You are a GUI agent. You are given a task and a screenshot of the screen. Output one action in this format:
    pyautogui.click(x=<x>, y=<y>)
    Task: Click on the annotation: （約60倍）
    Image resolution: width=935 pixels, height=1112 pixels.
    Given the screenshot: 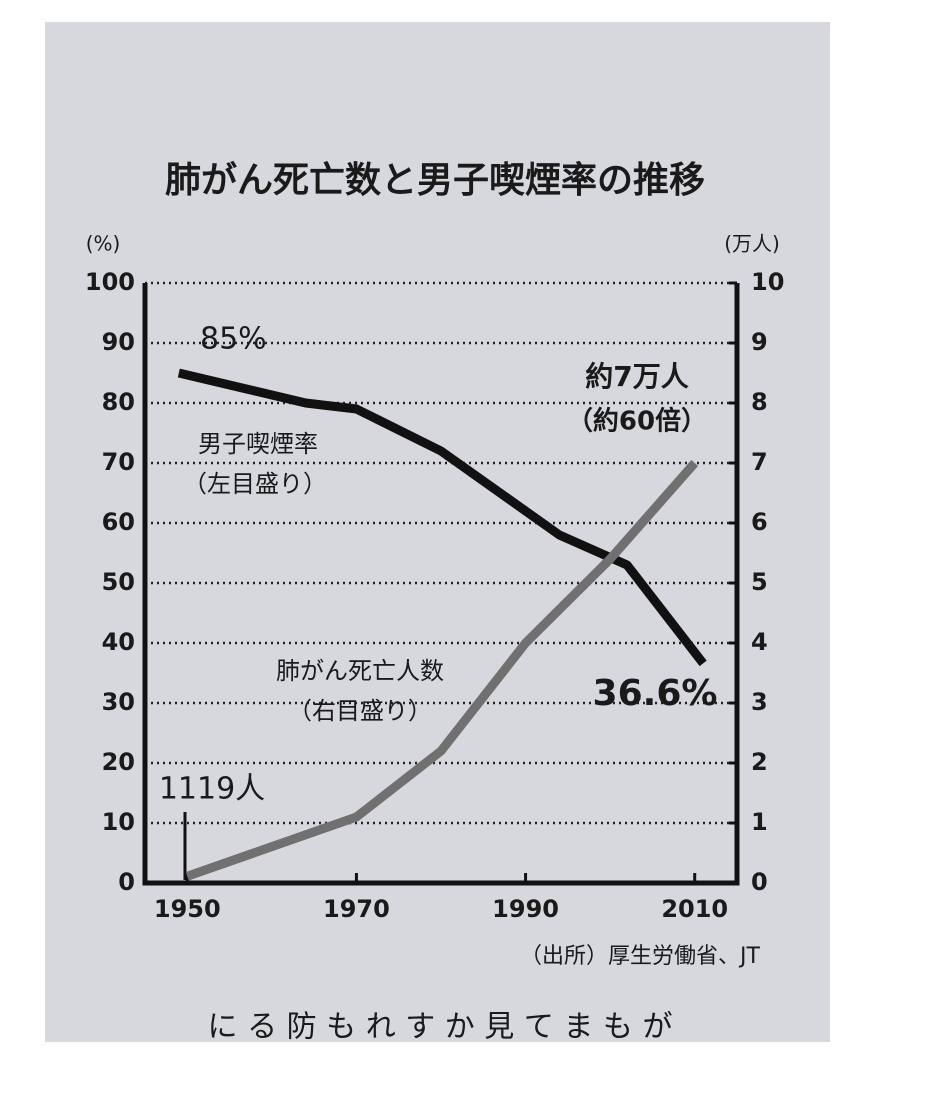 What is the action you would take?
    pyautogui.click(x=637, y=421)
    